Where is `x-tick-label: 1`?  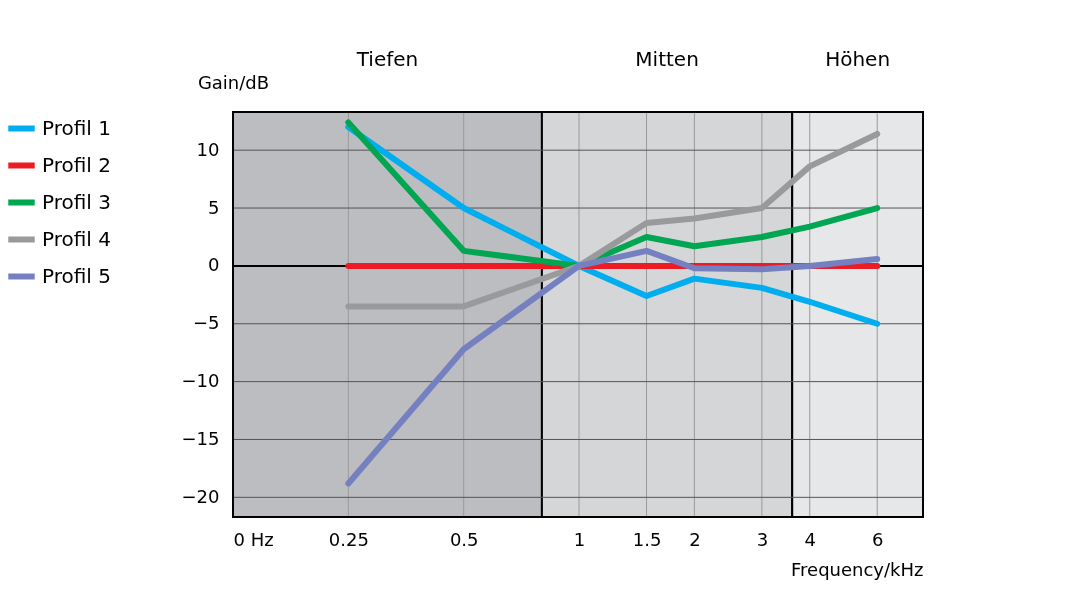 x-tick-label: 1 is located at coordinates (579, 539).